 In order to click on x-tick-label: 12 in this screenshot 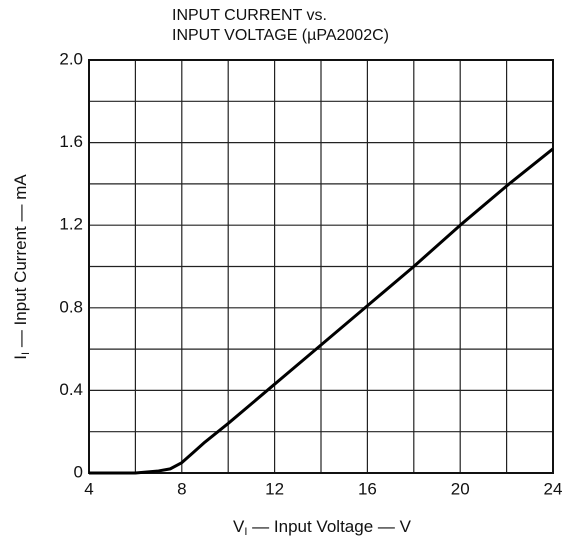, I will do `click(274, 488)`.